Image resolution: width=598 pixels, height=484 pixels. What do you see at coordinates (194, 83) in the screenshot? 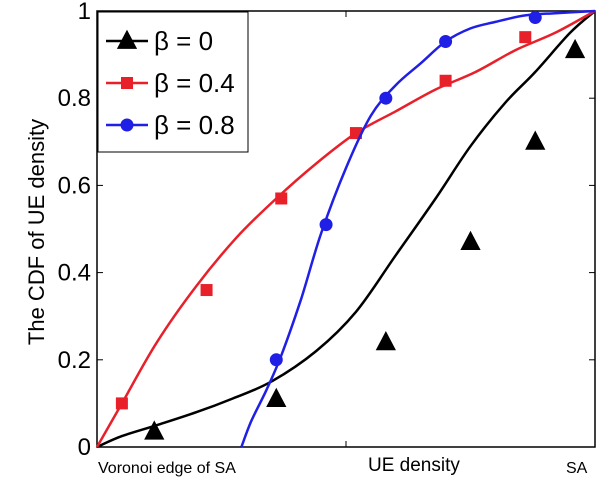
I see `legend-label: β = 0.4` at bounding box center [194, 83].